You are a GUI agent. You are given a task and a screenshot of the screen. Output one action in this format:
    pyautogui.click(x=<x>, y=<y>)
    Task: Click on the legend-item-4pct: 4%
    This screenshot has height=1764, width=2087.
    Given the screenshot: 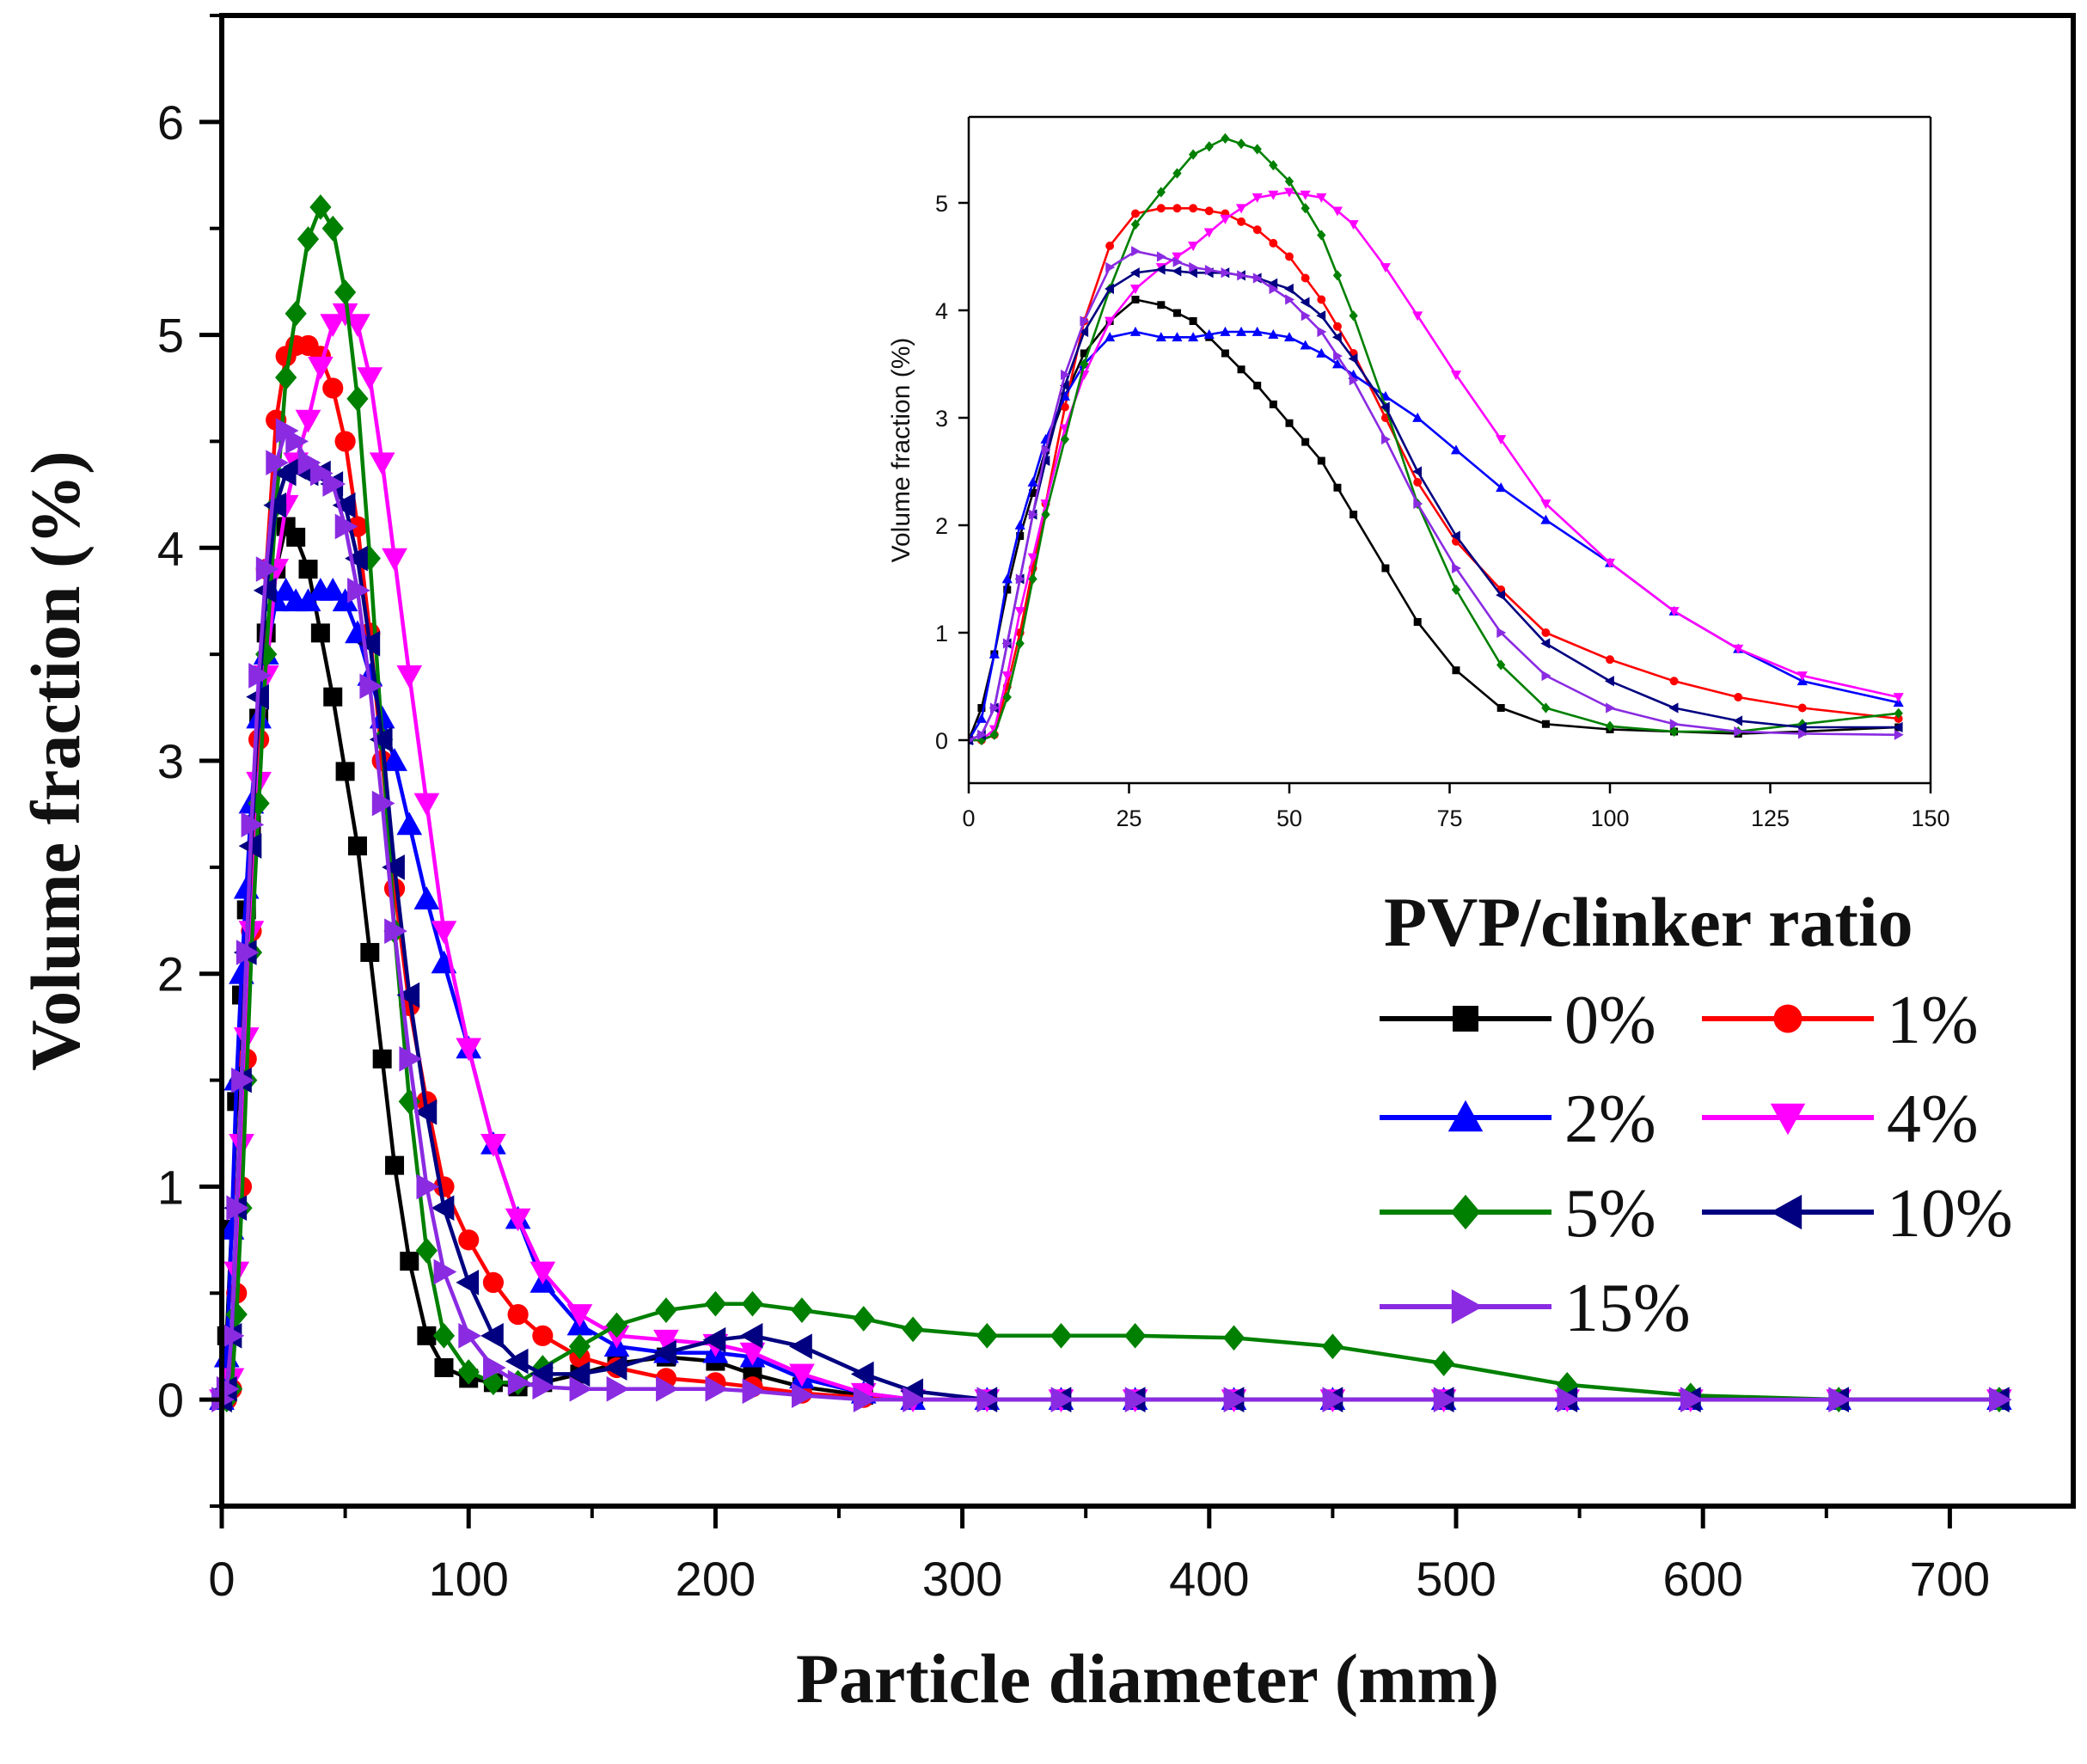 What is the action you would take?
    pyautogui.click(x=1840, y=1119)
    